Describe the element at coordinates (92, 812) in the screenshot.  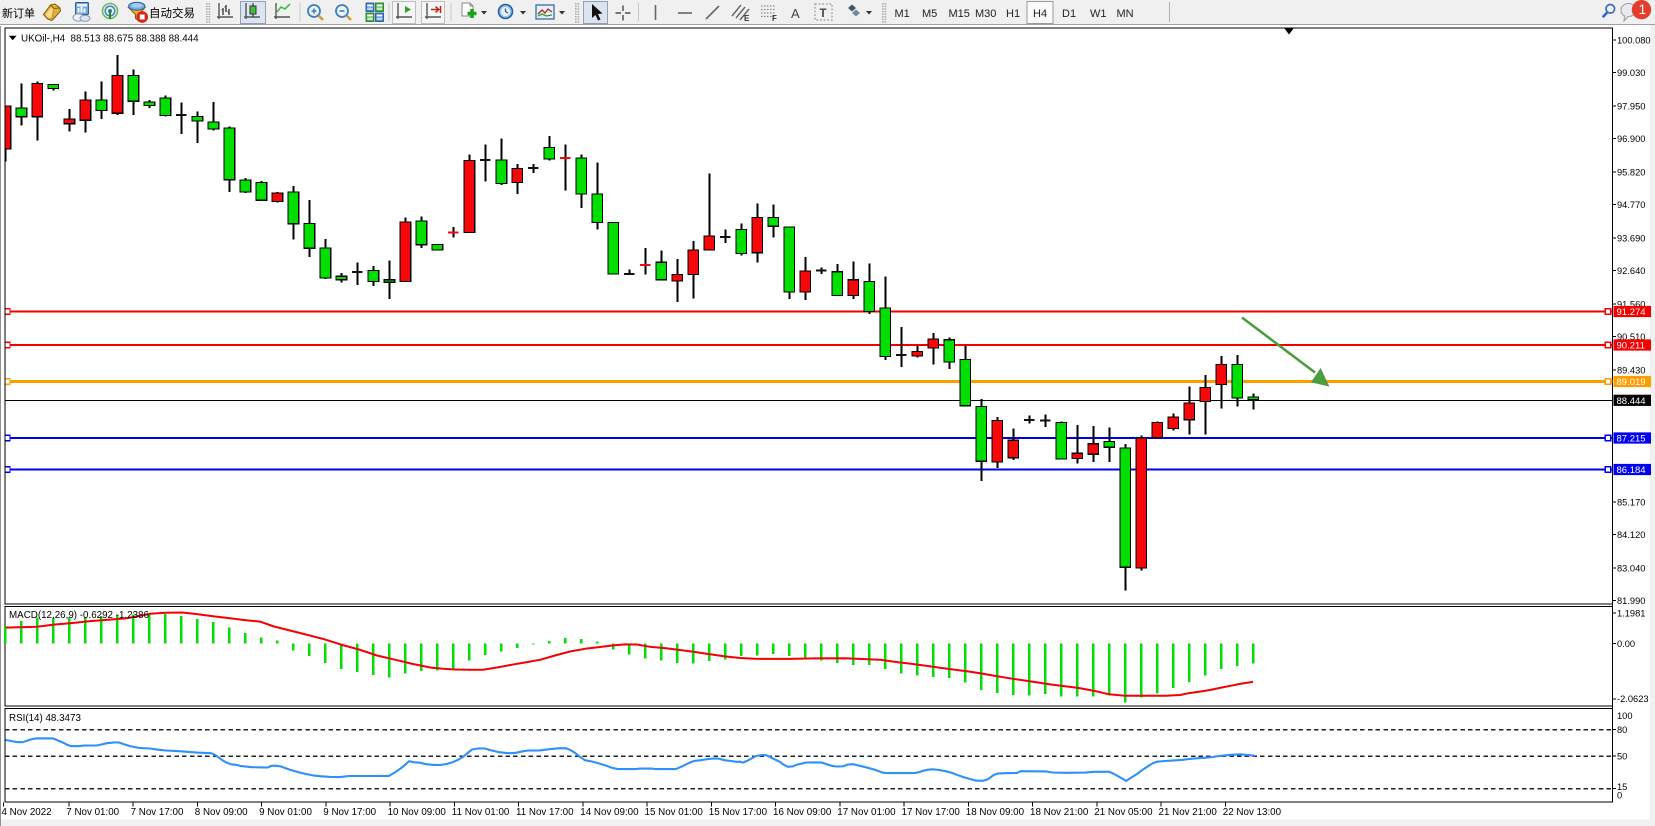
I see `svg-text: 7 Nov 01:00` at that location.